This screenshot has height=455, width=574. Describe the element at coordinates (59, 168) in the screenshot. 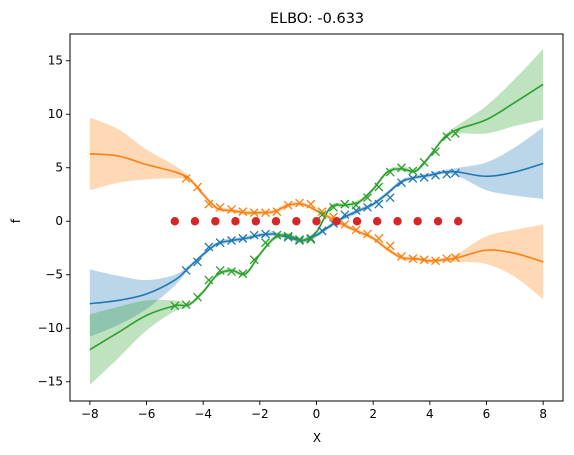

I see `y-tick-label: 5` at that location.